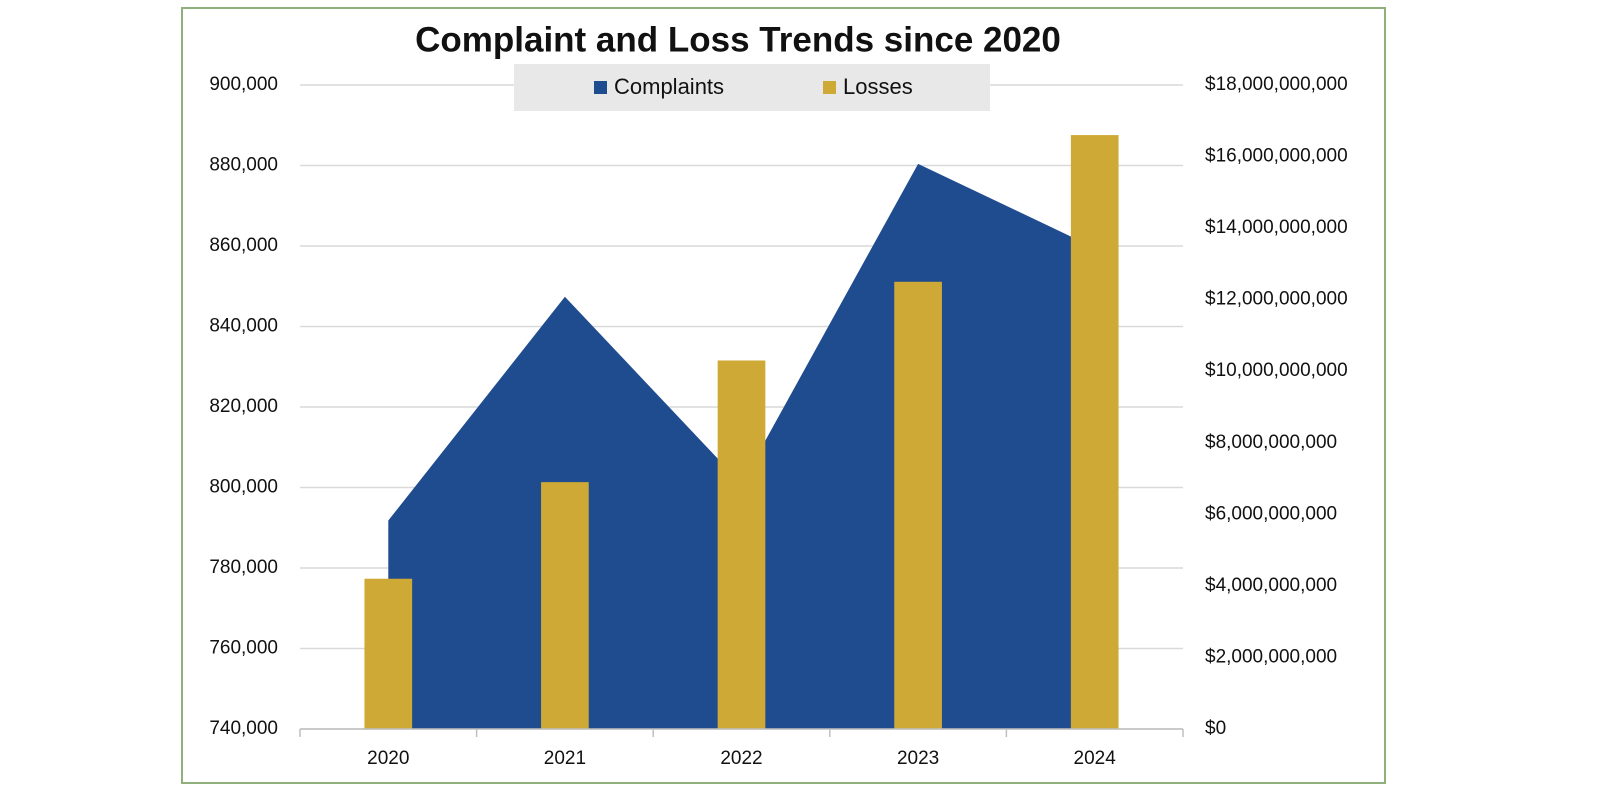 Image resolution: width=1600 pixels, height=807 pixels. What do you see at coordinates (1271, 656) in the screenshot?
I see `y2-tick-label: $2,000,000,000` at bounding box center [1271, 656].